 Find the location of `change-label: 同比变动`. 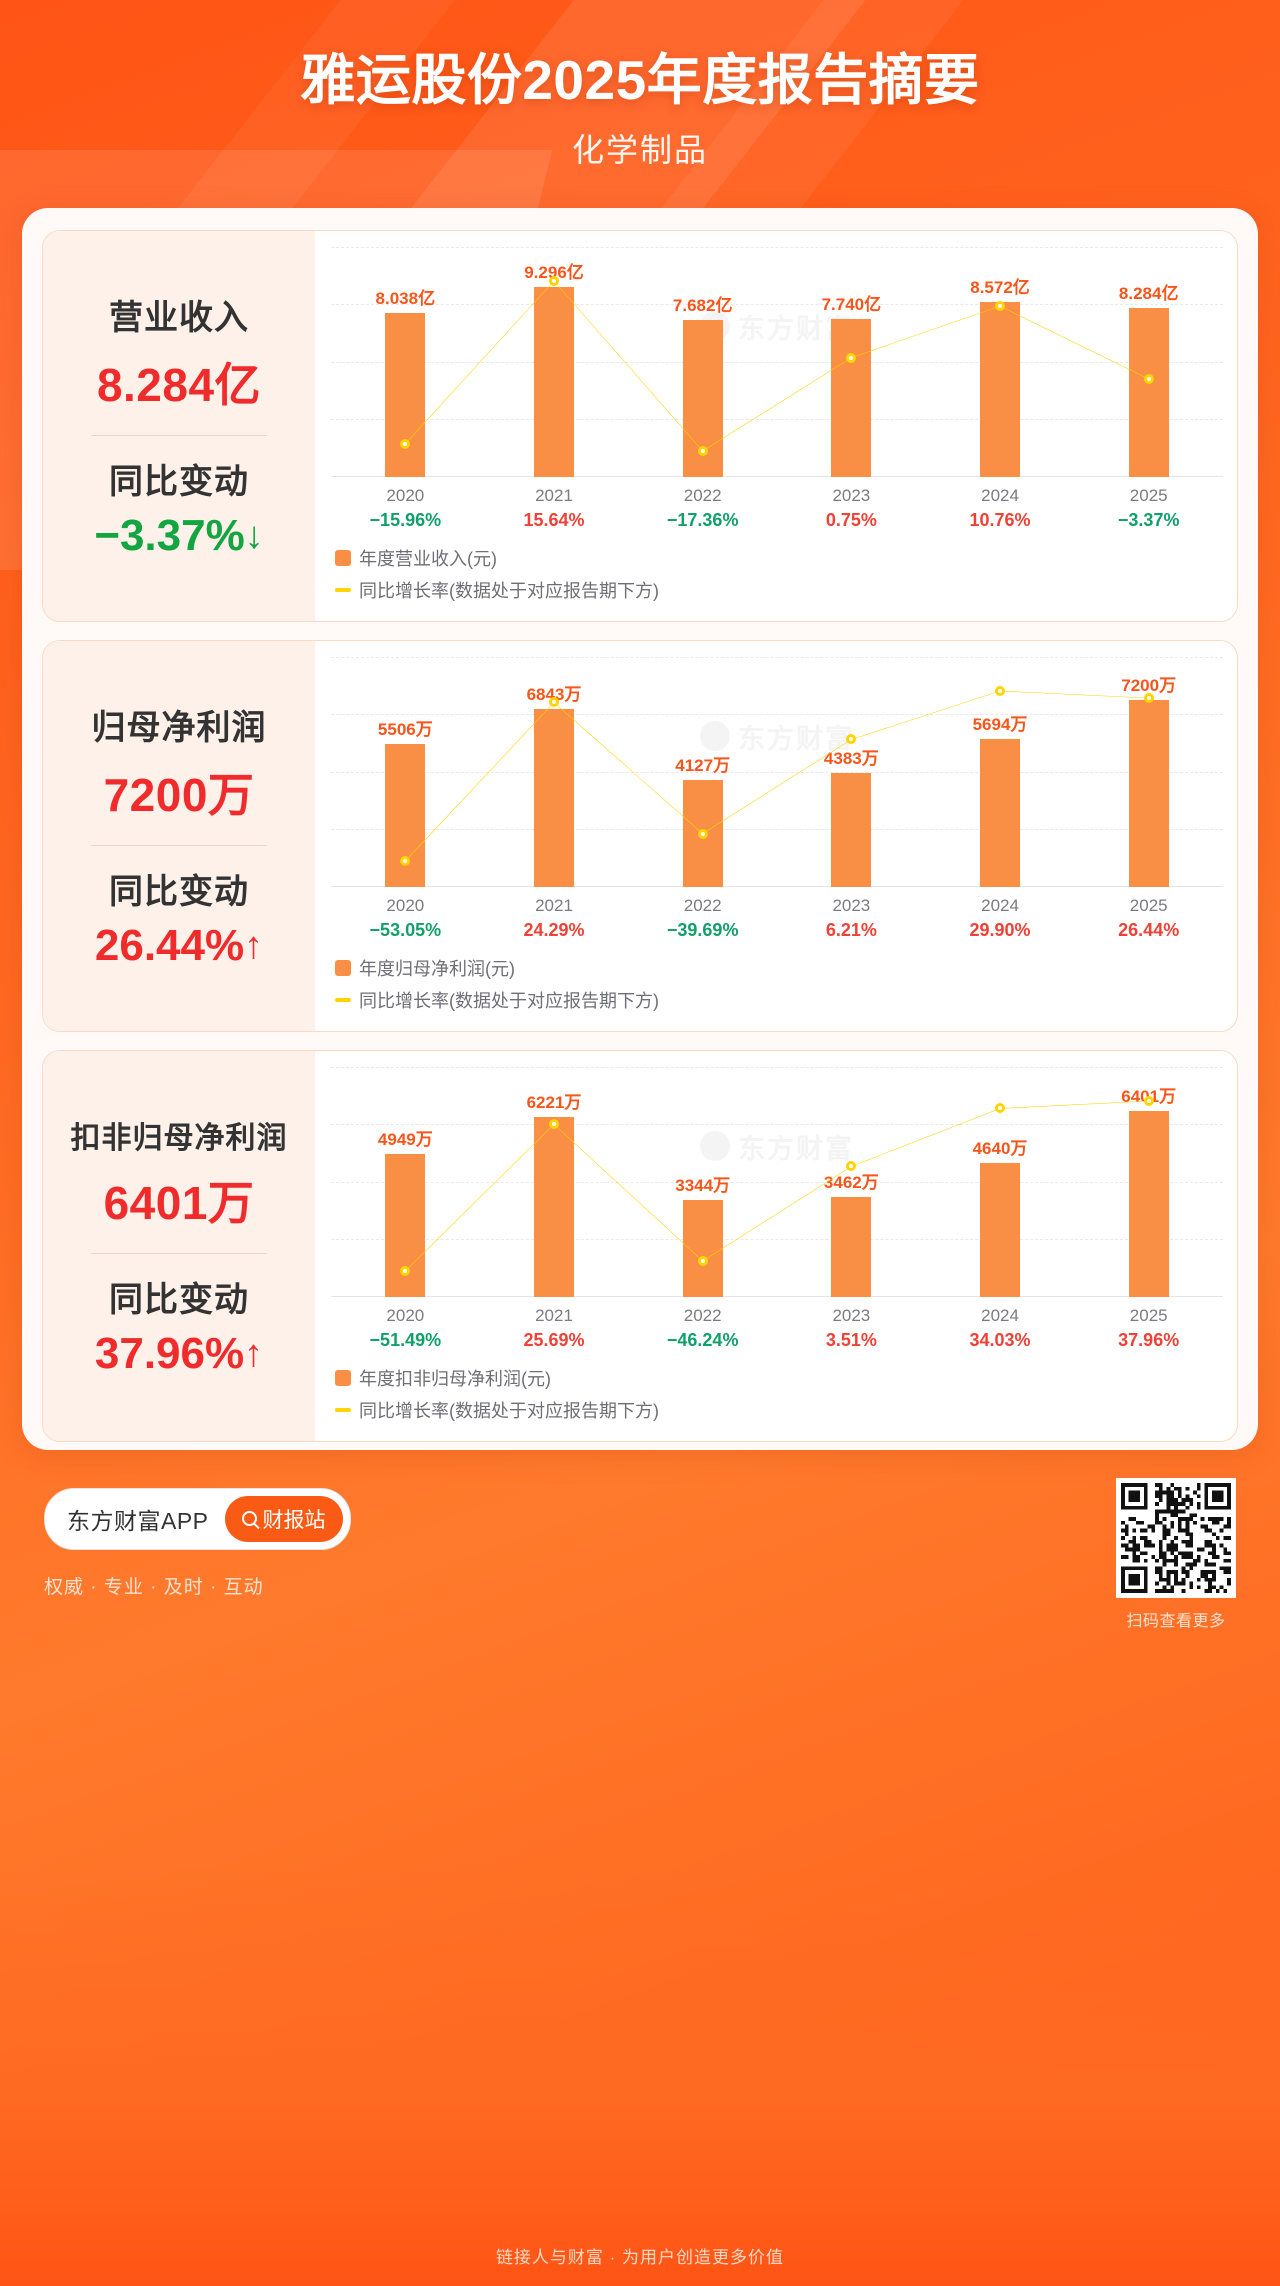

change-label: 同比变动 is located at coordinates (179, 482).